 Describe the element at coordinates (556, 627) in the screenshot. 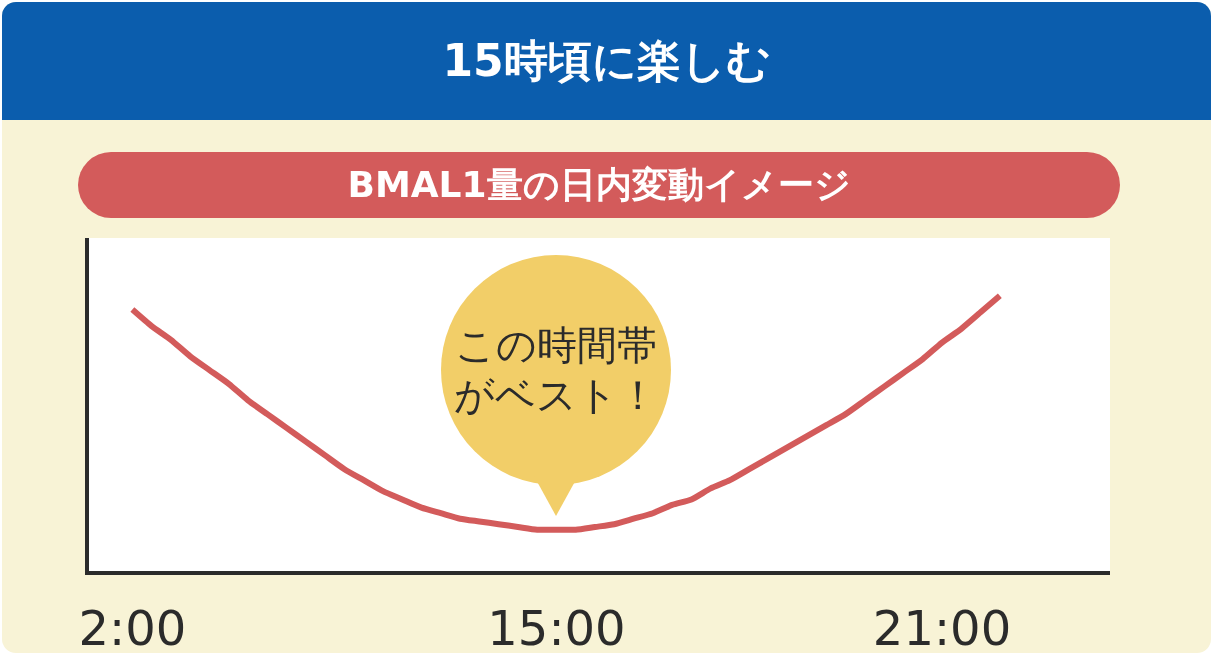

I see `x-tick-label: 15:00` at that location.